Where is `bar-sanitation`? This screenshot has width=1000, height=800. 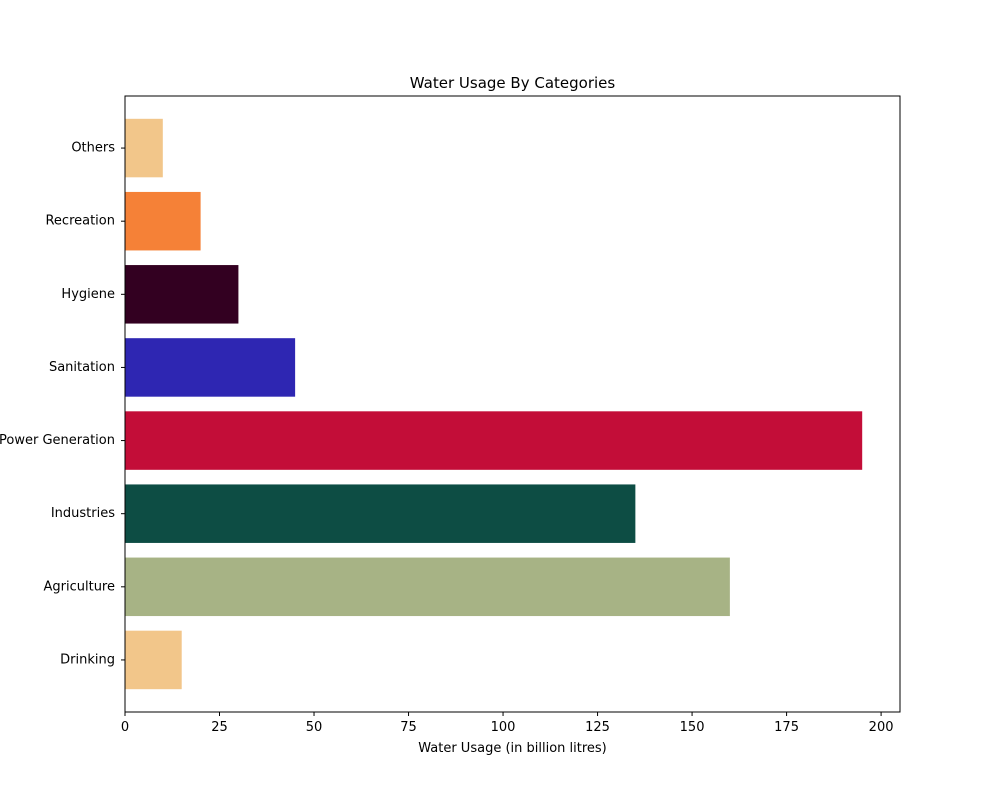 bar-sanitation is located at coordinates (210, 367).